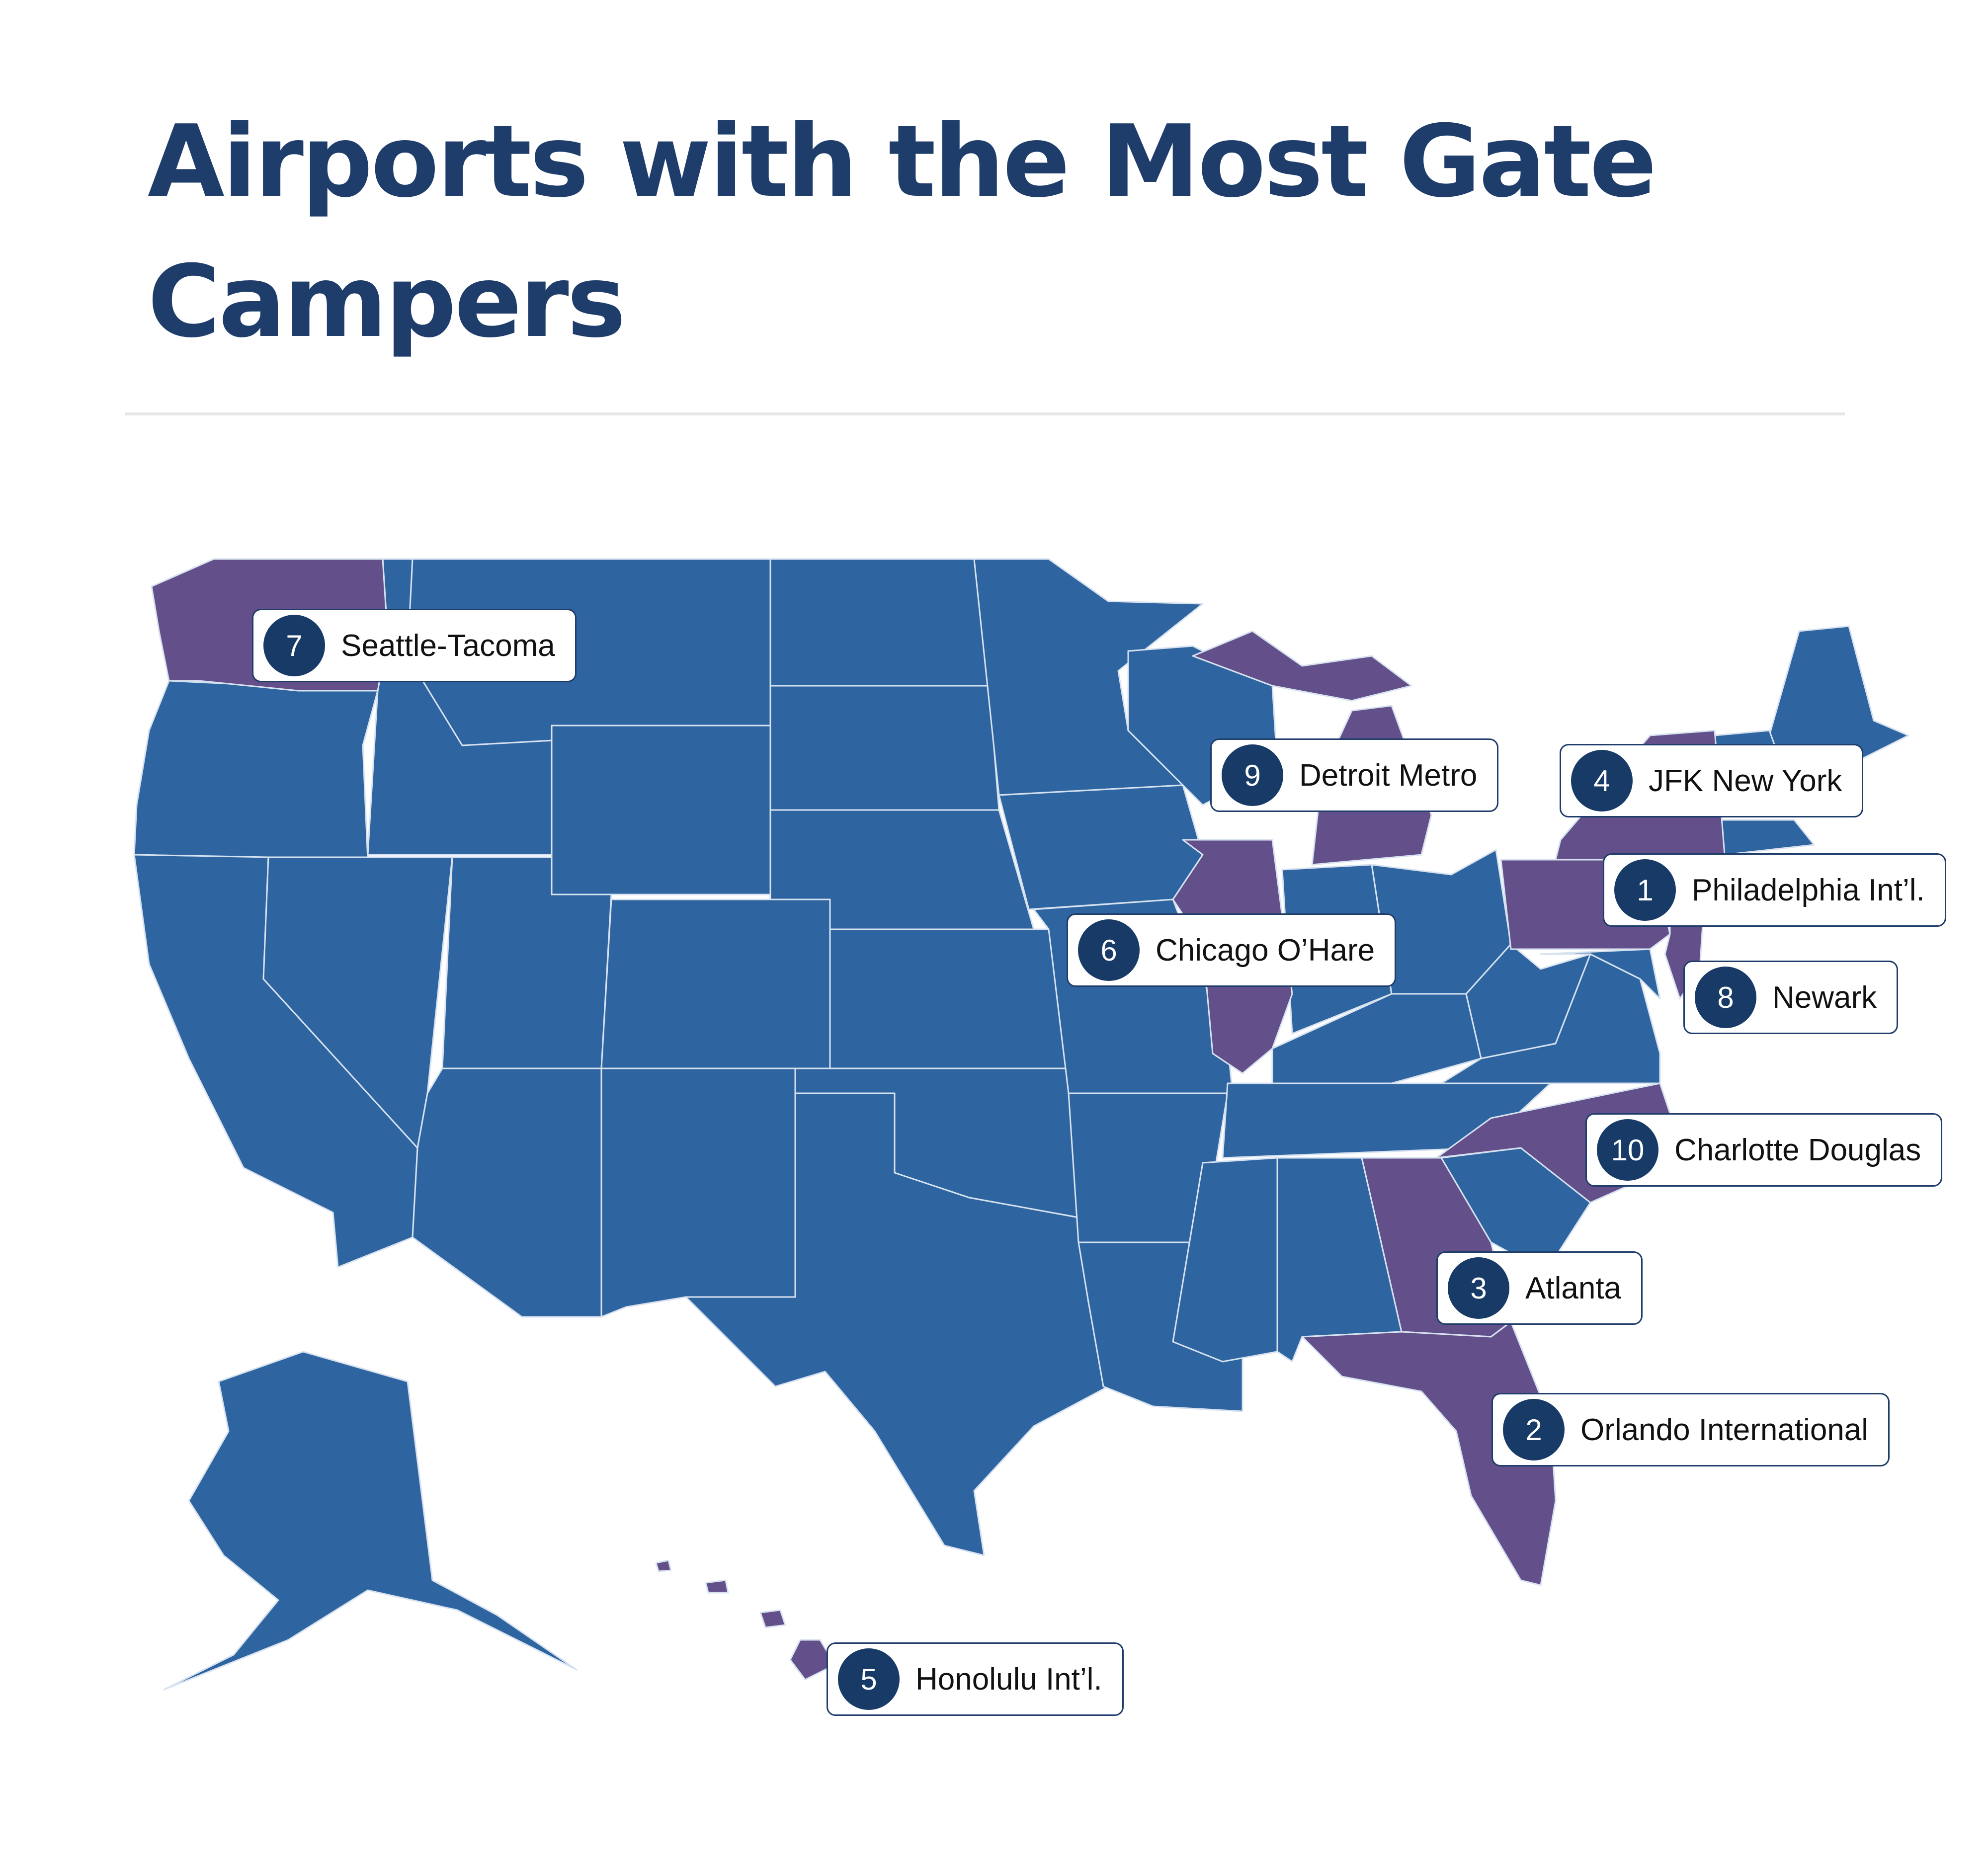 This screenshot has width=1988, height=1866. What do you see at coordinates (772, 1618) in the screenshot?
I see `state-hawaii-maui` at bounding box center [772, 1618].